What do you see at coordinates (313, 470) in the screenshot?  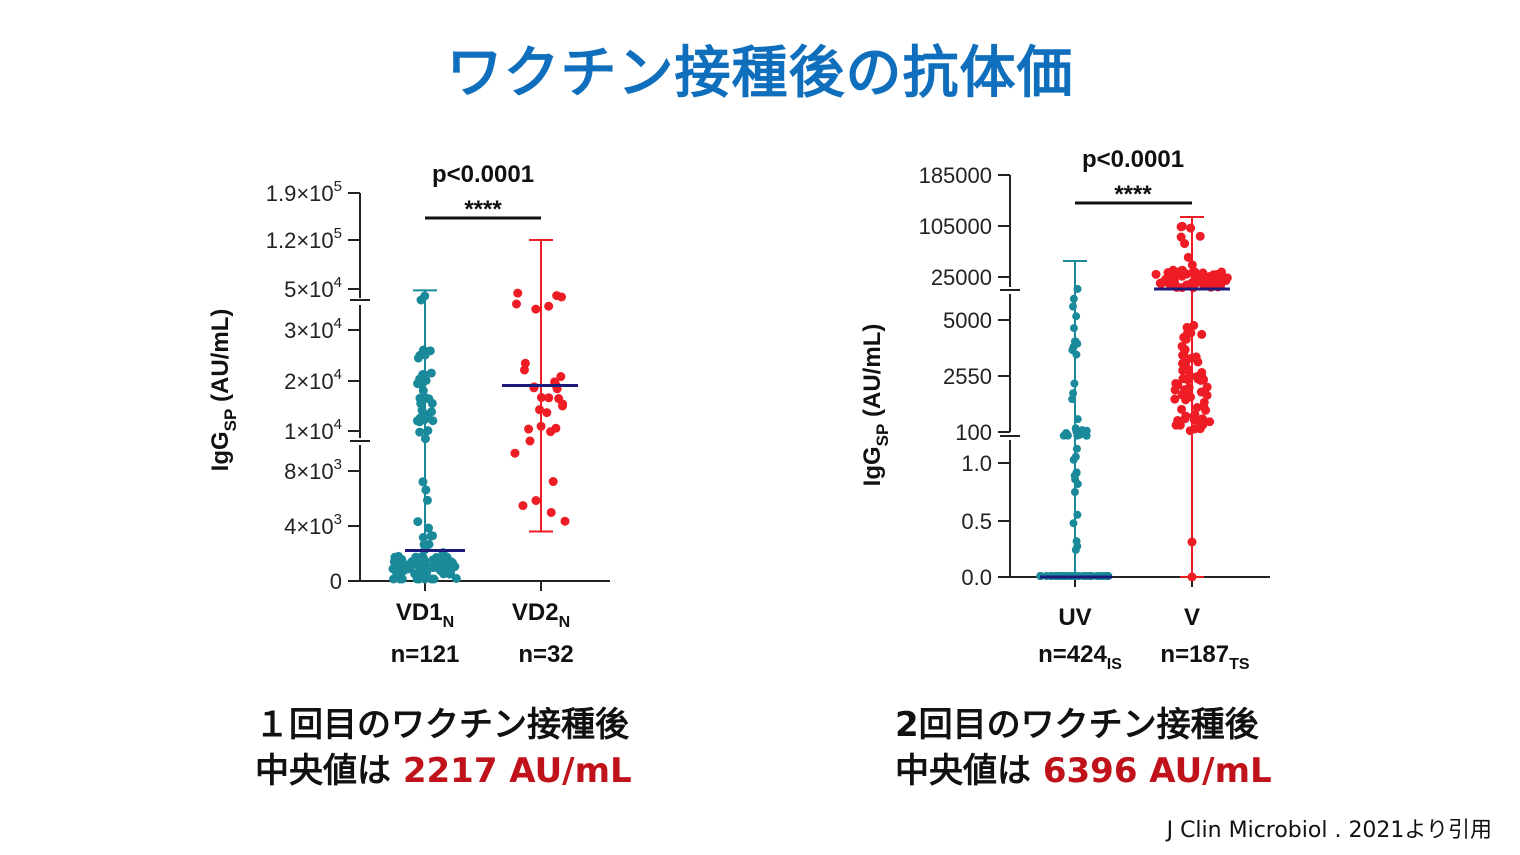 I see `y-tick-label: 8×10³` at bounding box center [313, 470].